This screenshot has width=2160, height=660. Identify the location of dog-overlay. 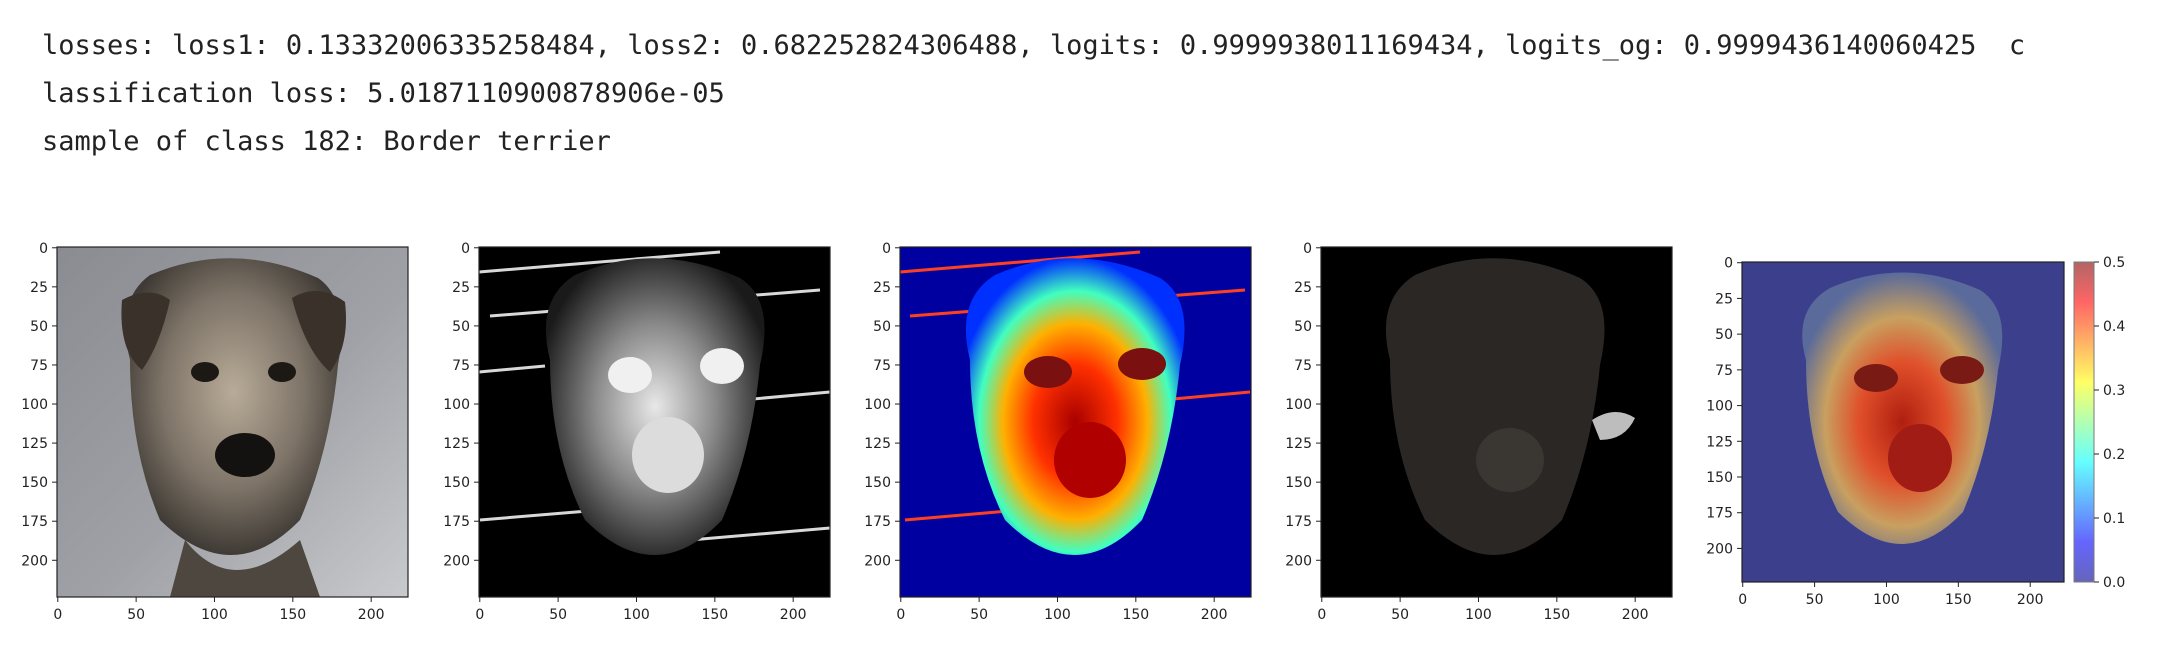
(1902, 408).